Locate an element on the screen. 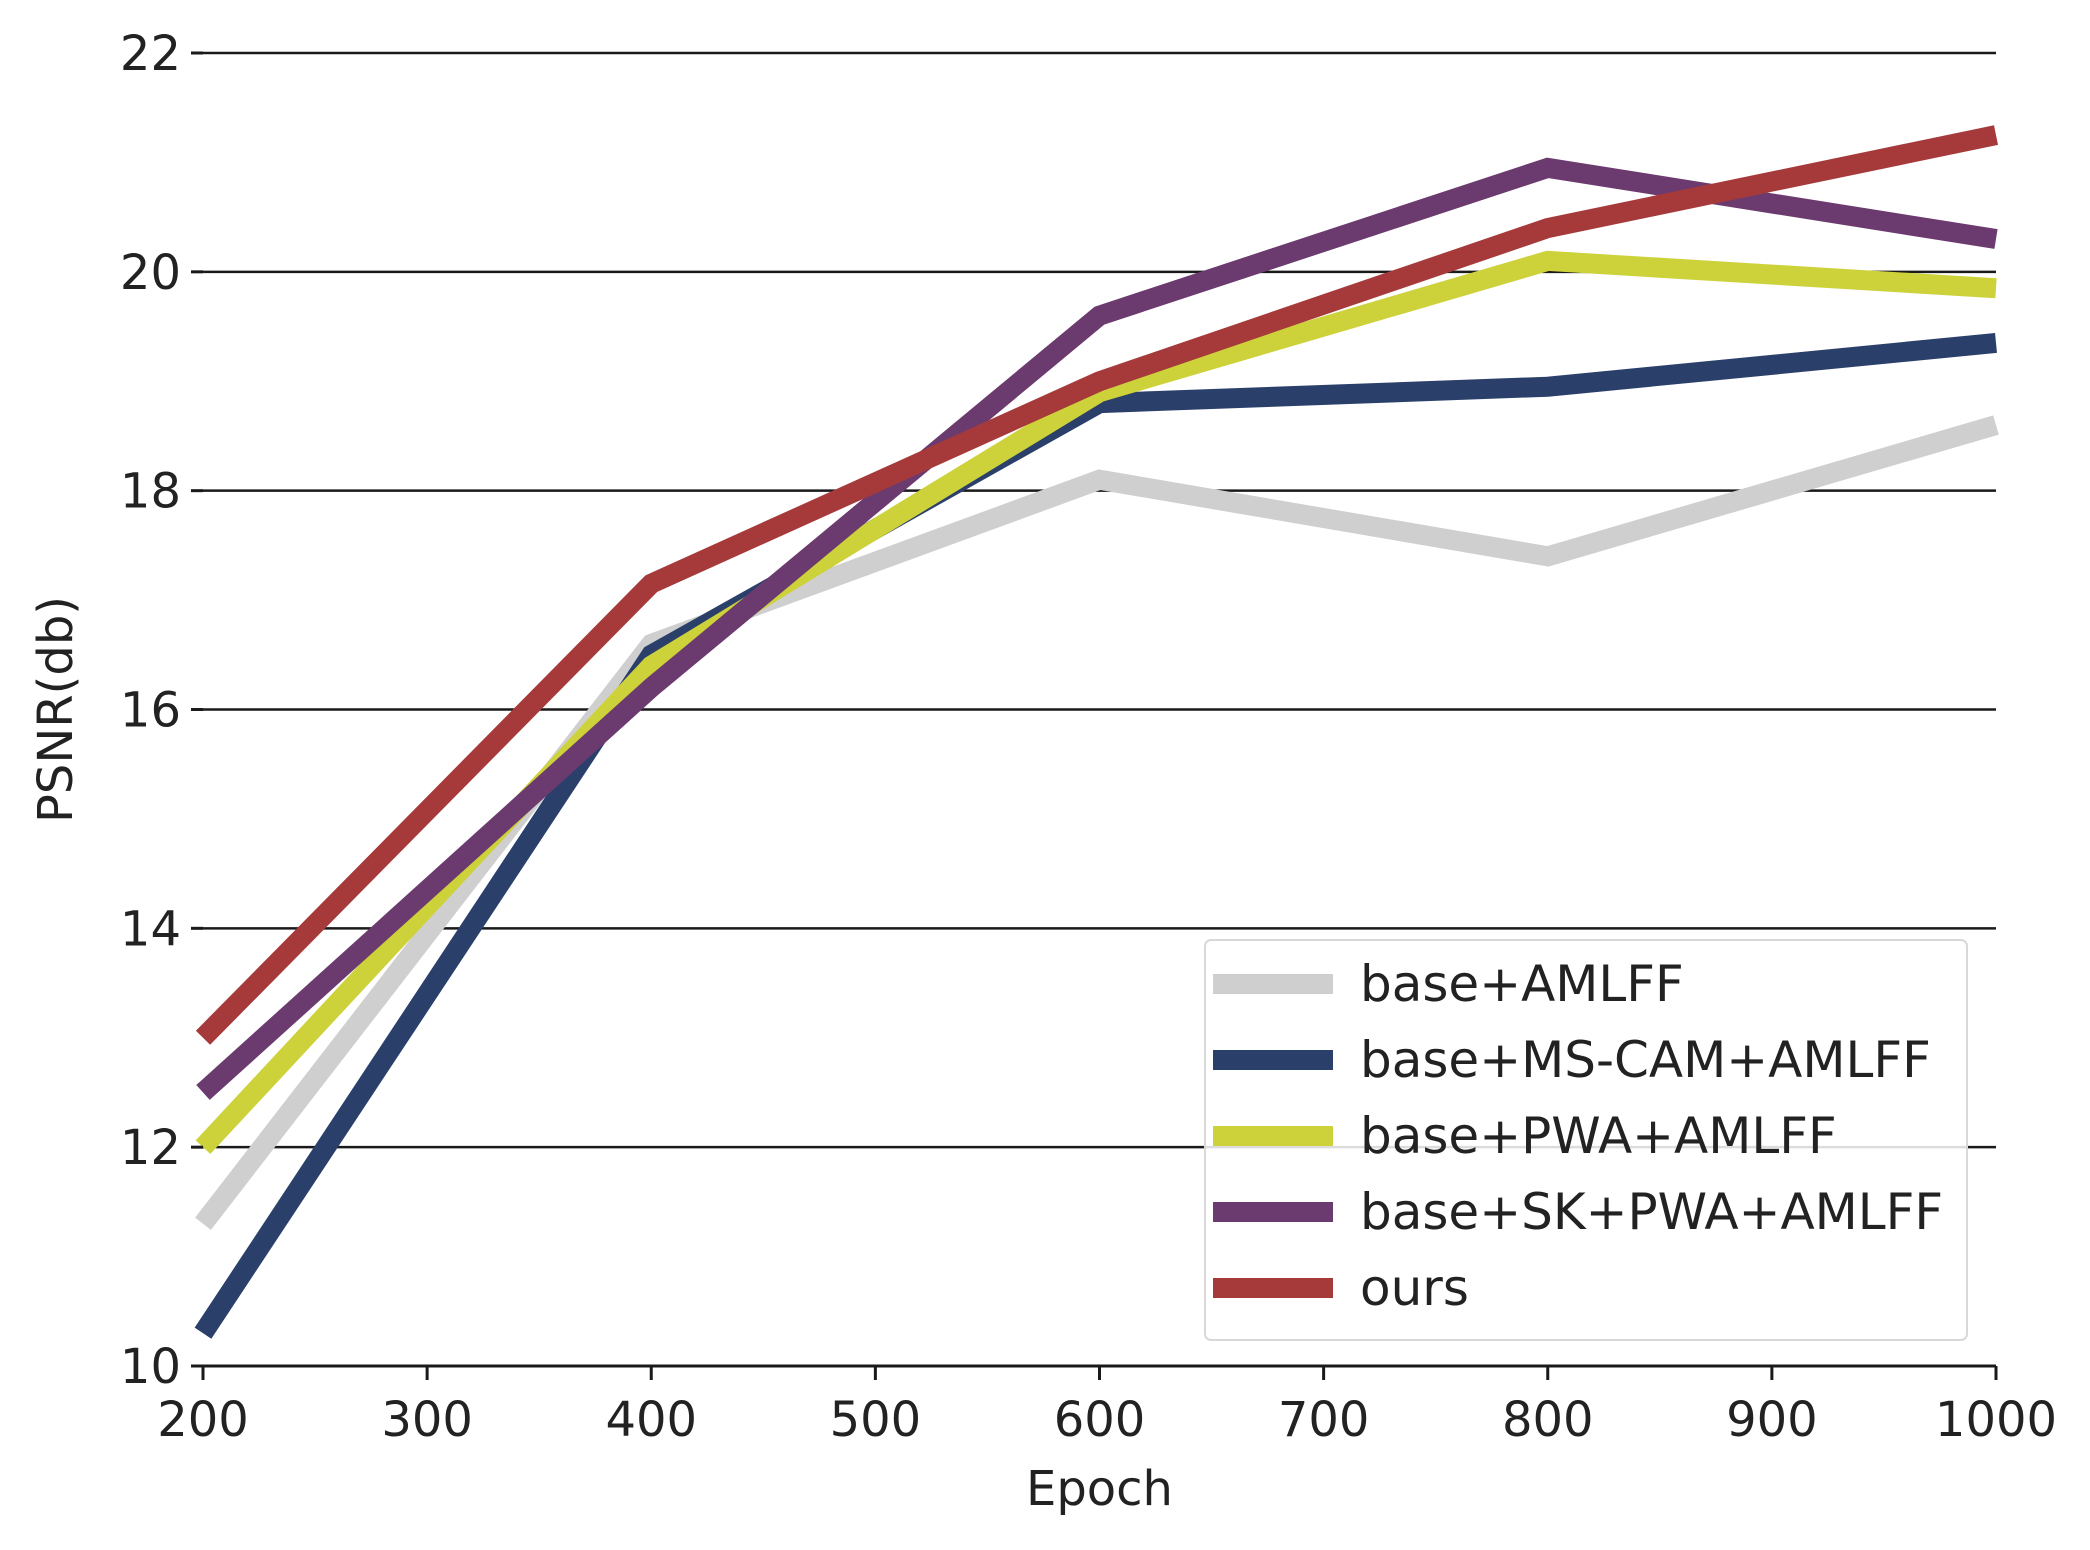 This screenshot has height=1550, width=2090. x-tick-label: 600 is located at coordinates (1100, 1420).